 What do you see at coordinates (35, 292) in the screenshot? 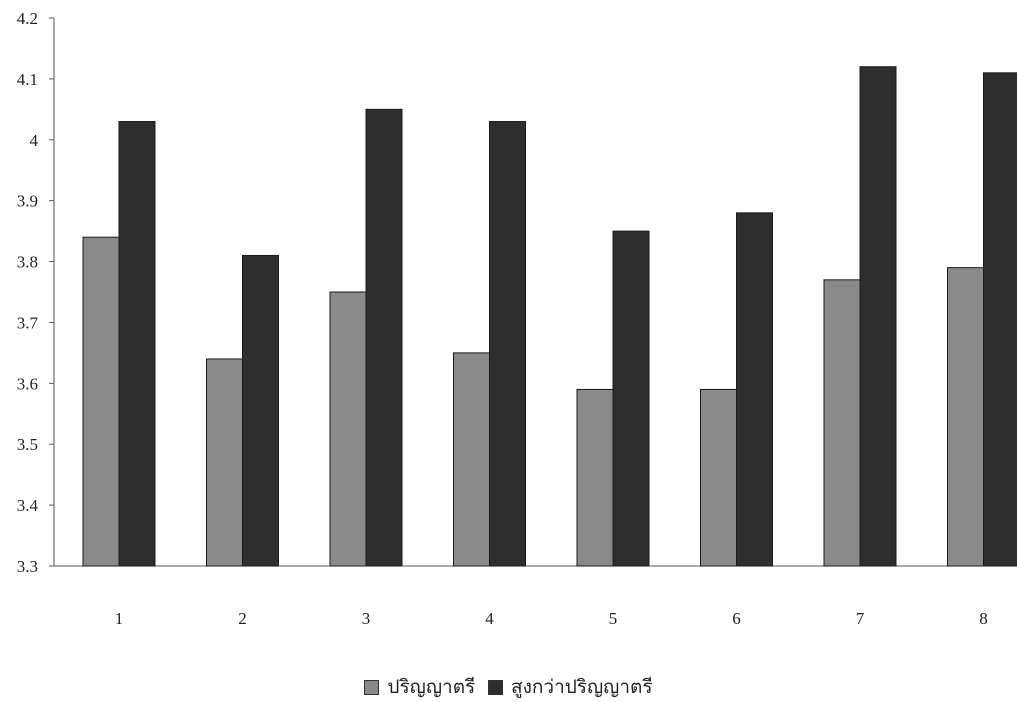
I see `y-axis-ticks: 3.3 3.4 3.5 3.6 3.7 3.8 3.9 4 4.1 4.2` at bounding box center [35, 292].